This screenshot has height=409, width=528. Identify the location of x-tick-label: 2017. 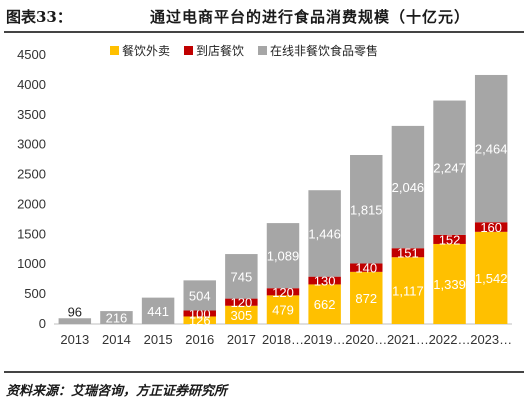
(241, 339).